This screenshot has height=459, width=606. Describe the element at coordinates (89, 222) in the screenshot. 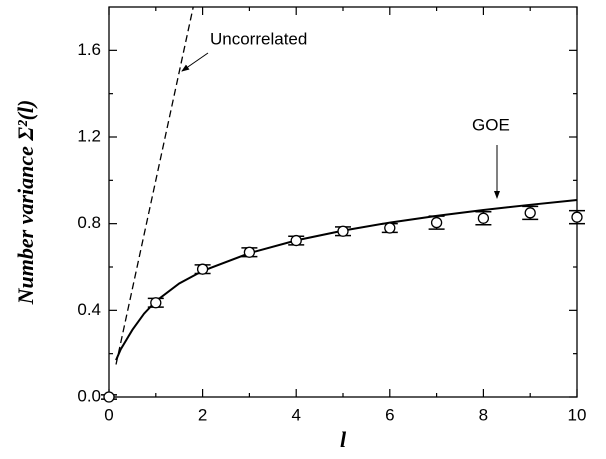

I see `y-tick-label: 0.8` at that location.